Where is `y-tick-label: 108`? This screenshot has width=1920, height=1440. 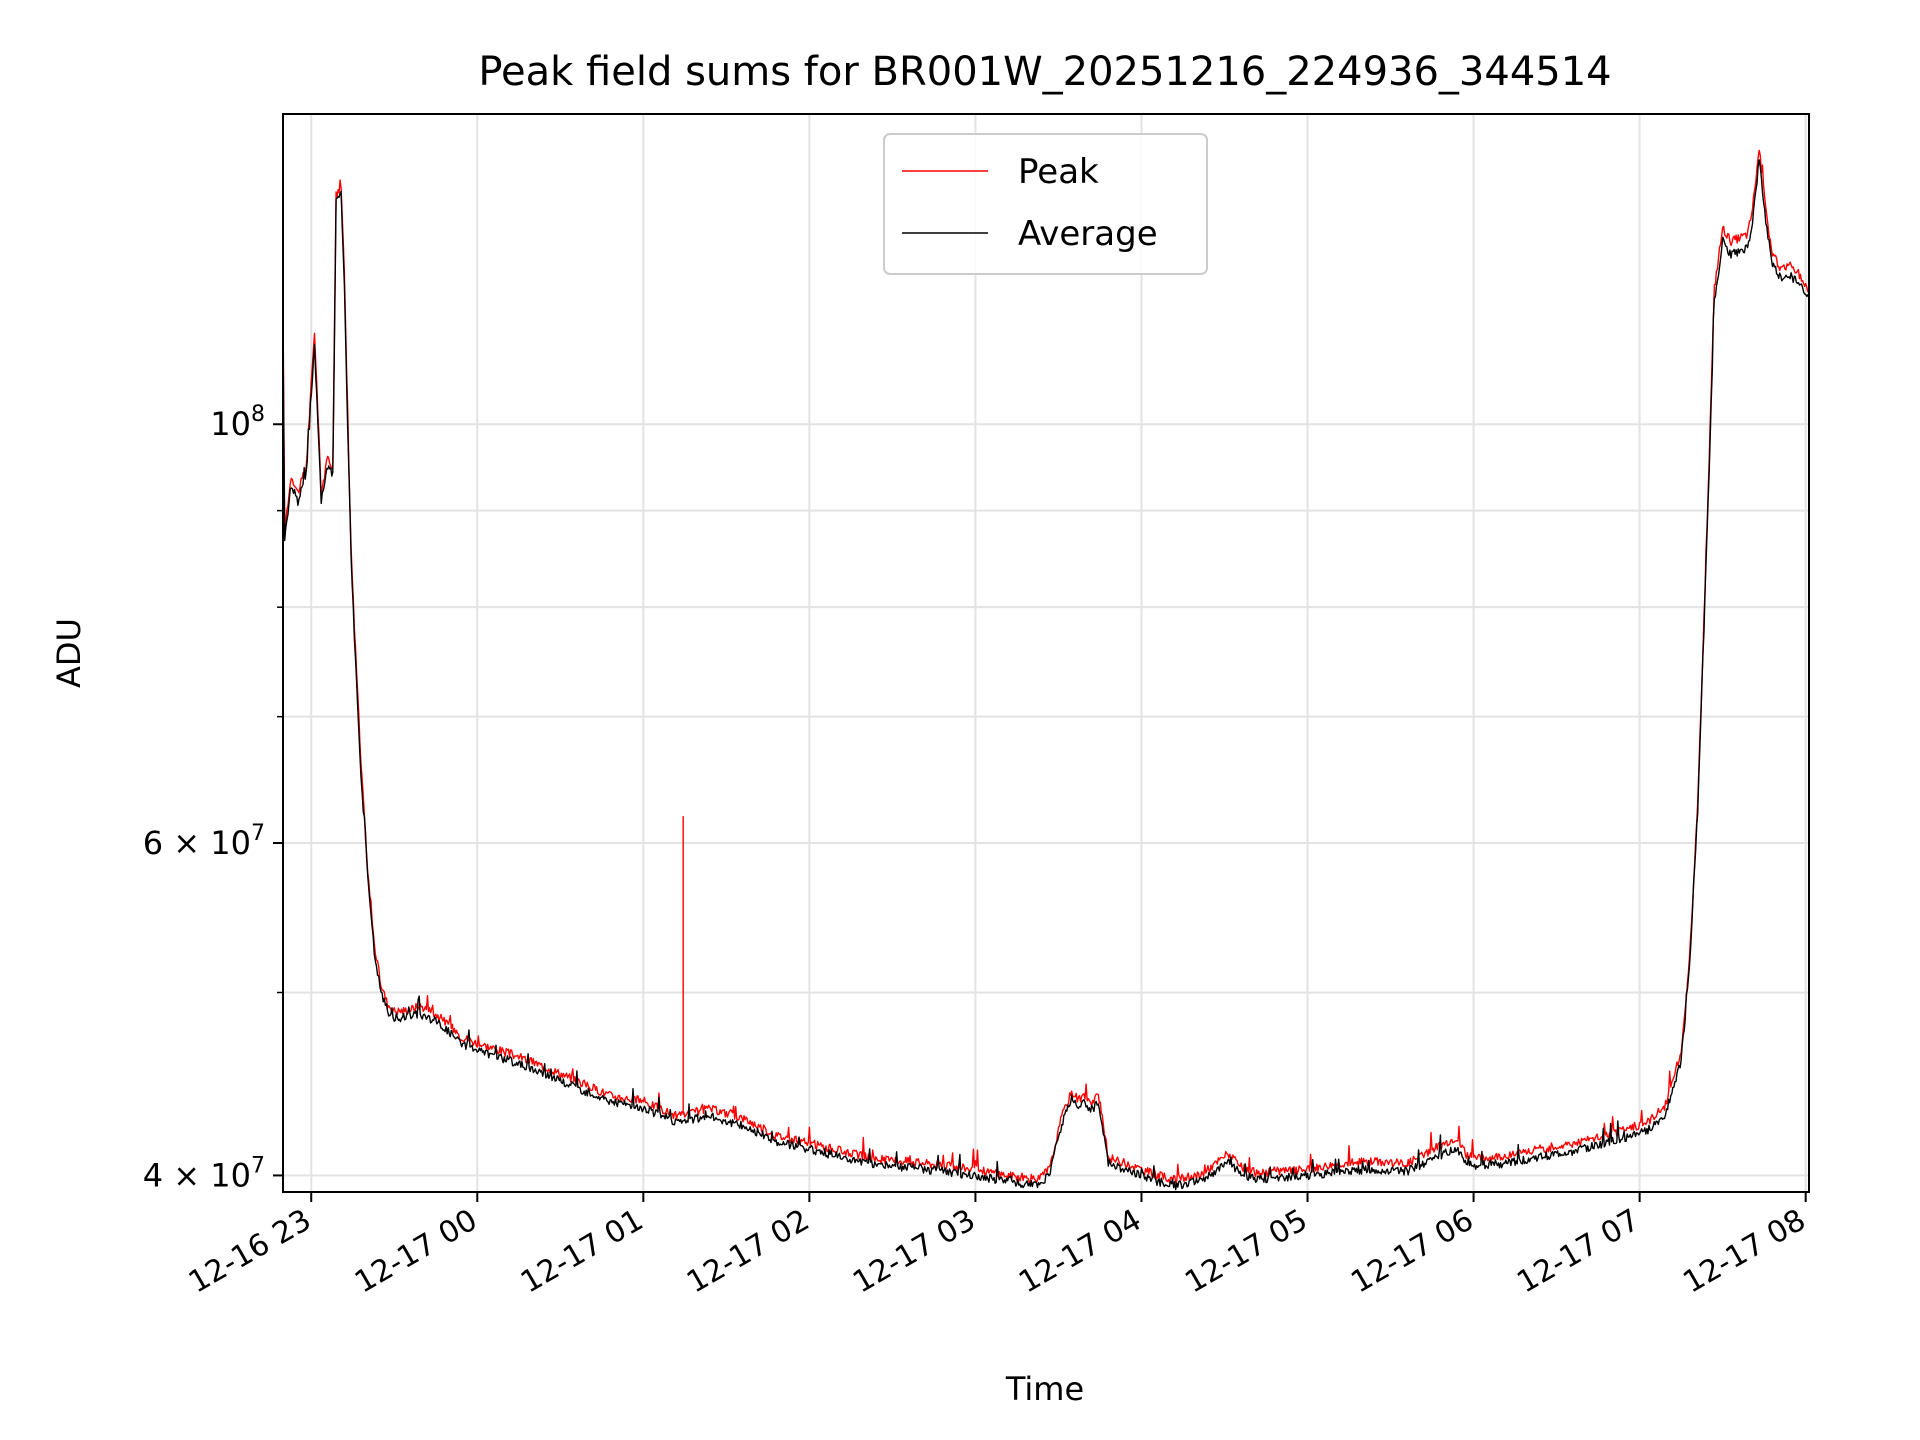 y-tick-label: 108 is located at coordinates (237, 422).